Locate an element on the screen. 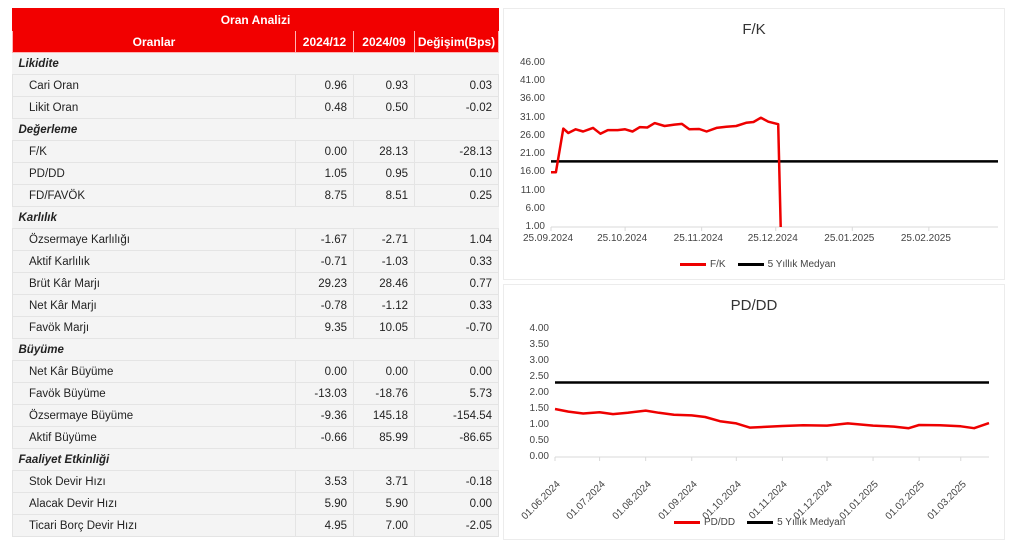 This screenshot has width=1024, height=552. fk-chart-title: F/K is located at coordinates (754, 29).